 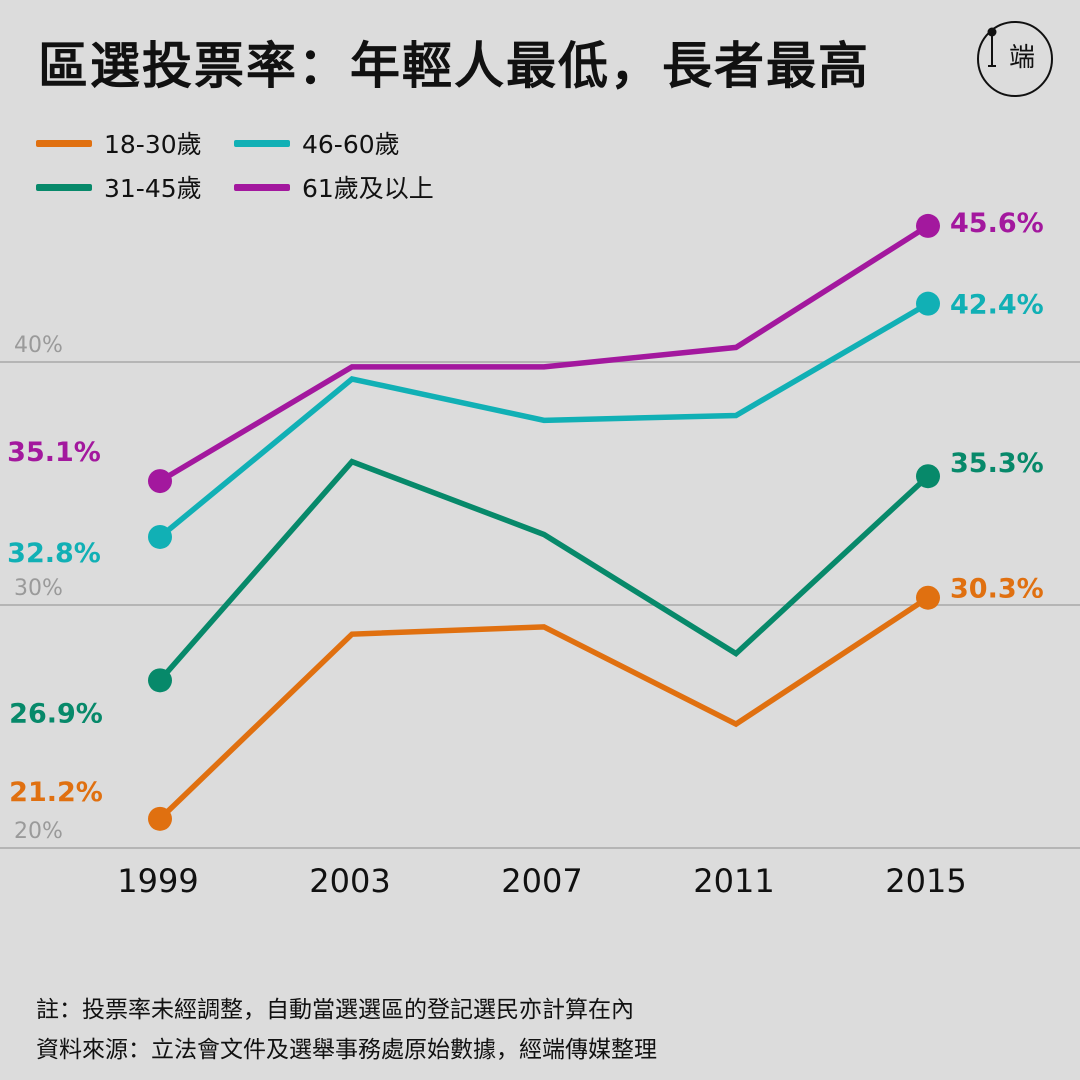 I want to click on legend-item: 61歲及以上, so click(x=344, y=187).